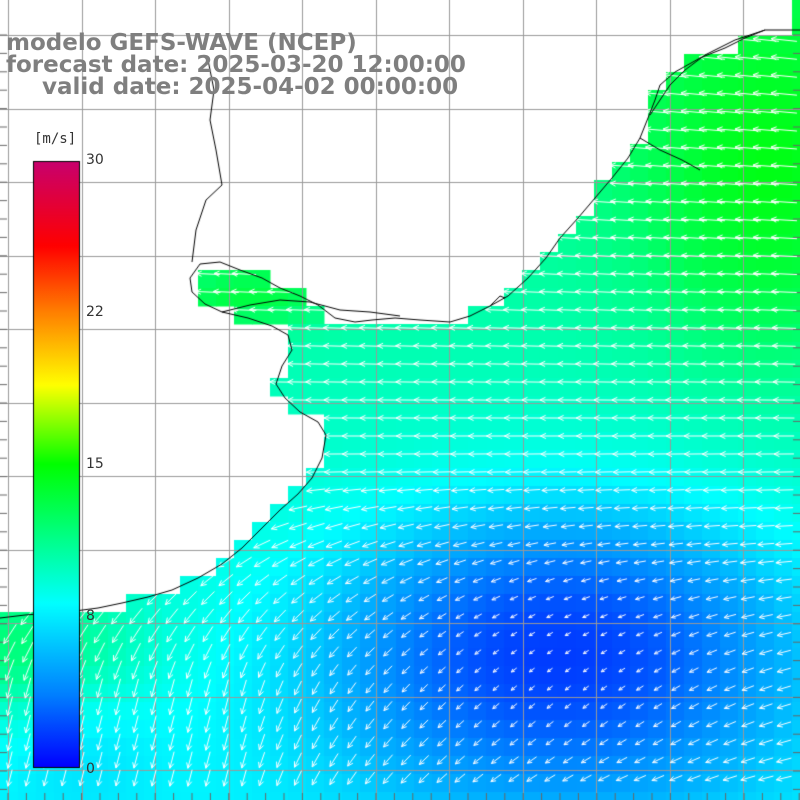  Describe the element at coordinates (95, 160) in the screenshot. I see `colorbar-tick-label: 30` at that location.